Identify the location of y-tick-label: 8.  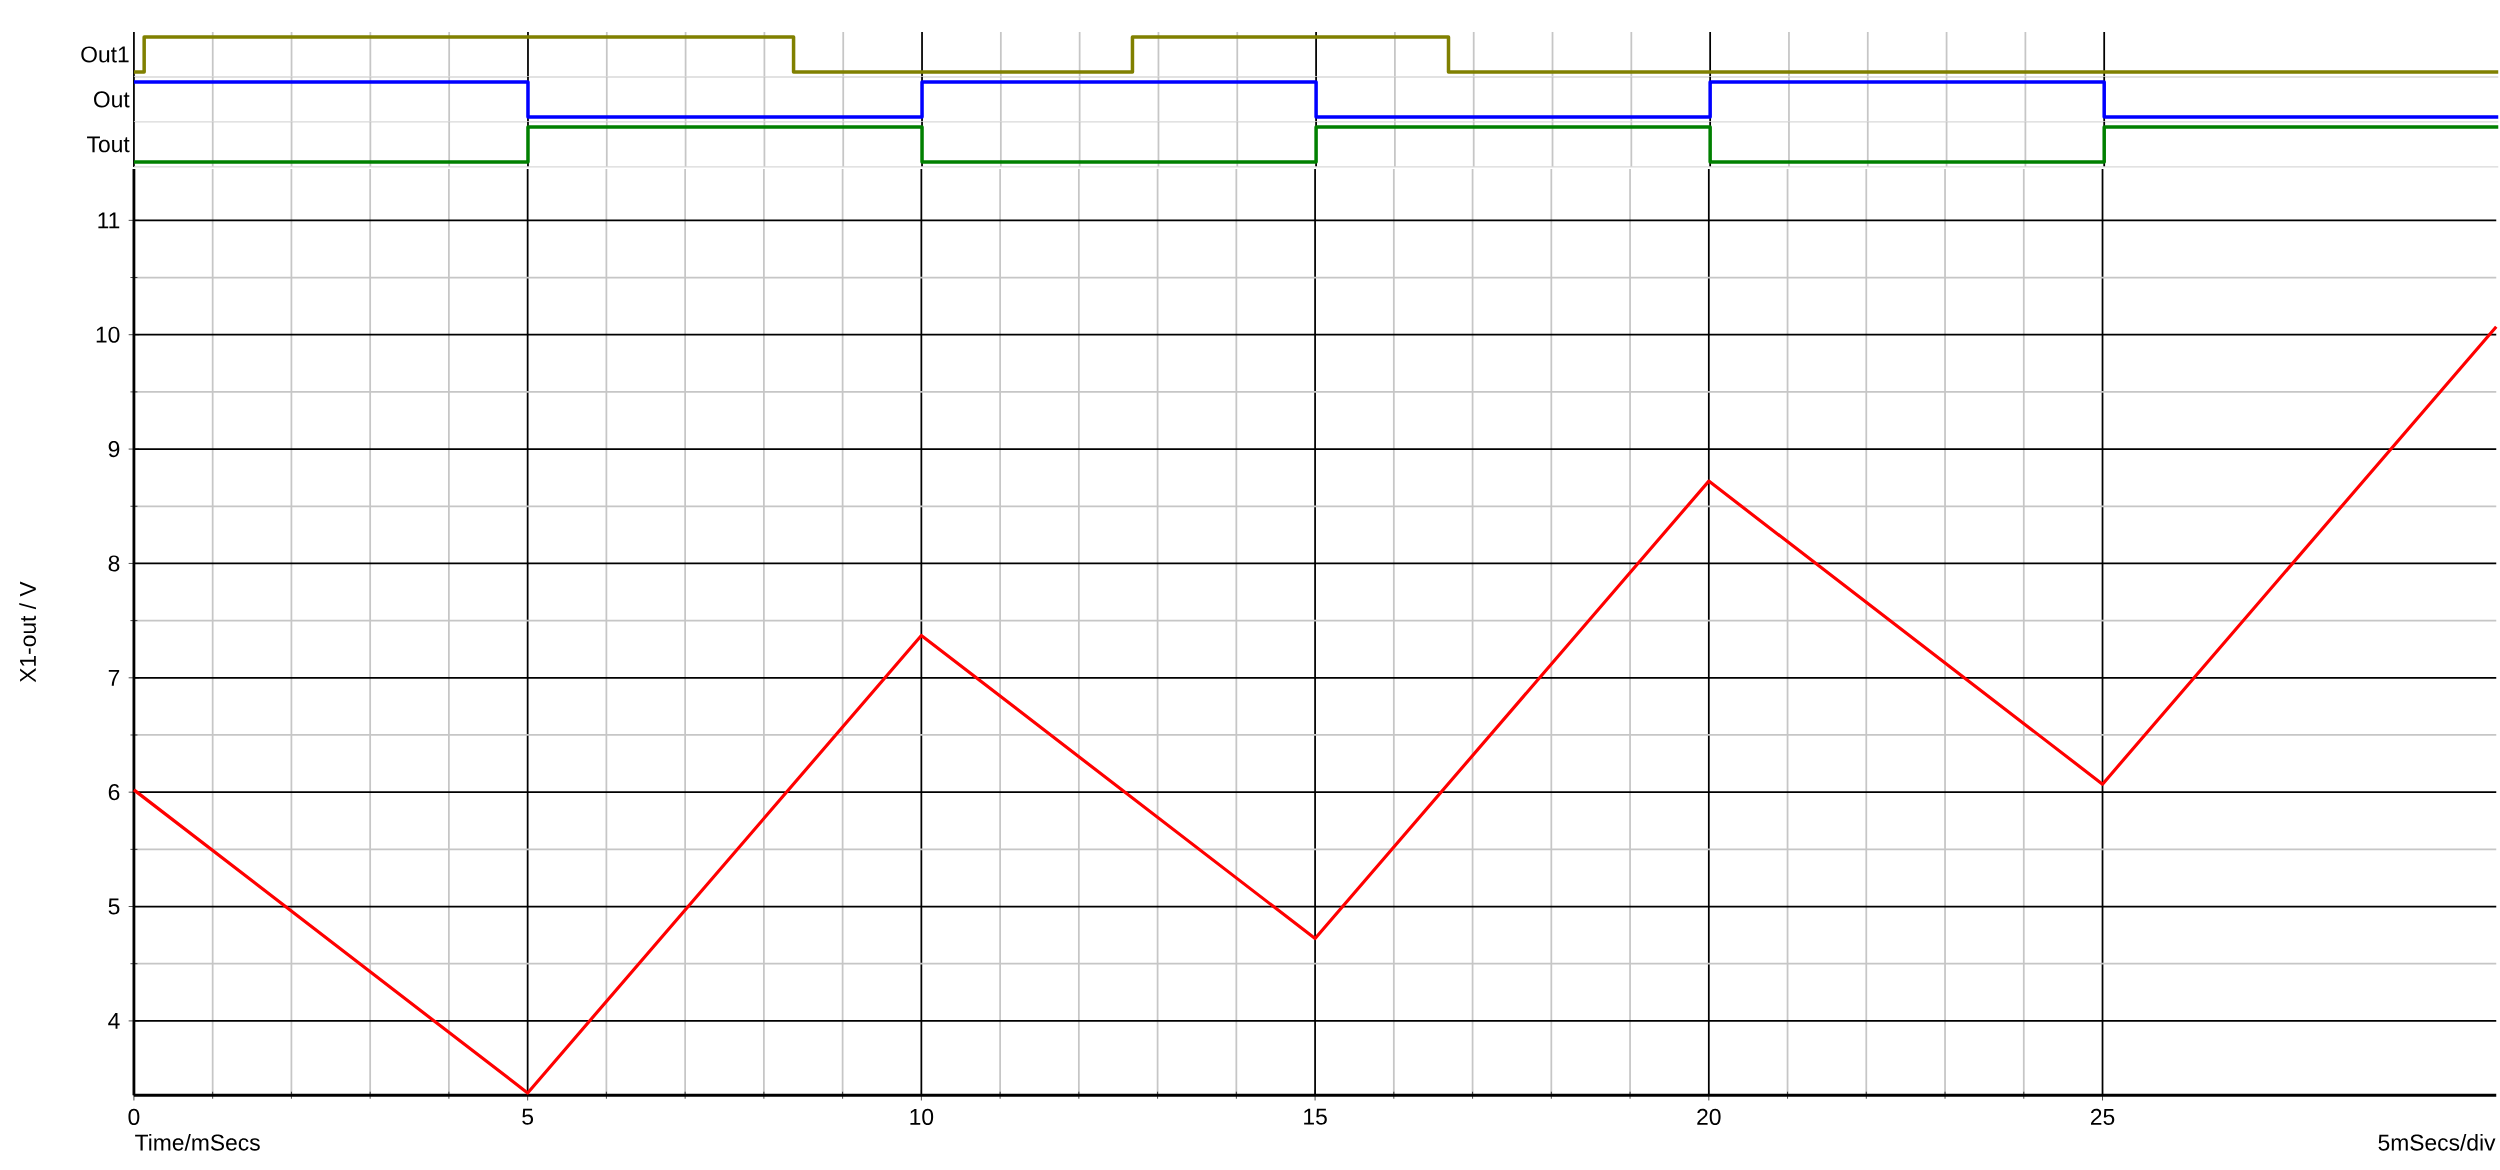
(114, 563).